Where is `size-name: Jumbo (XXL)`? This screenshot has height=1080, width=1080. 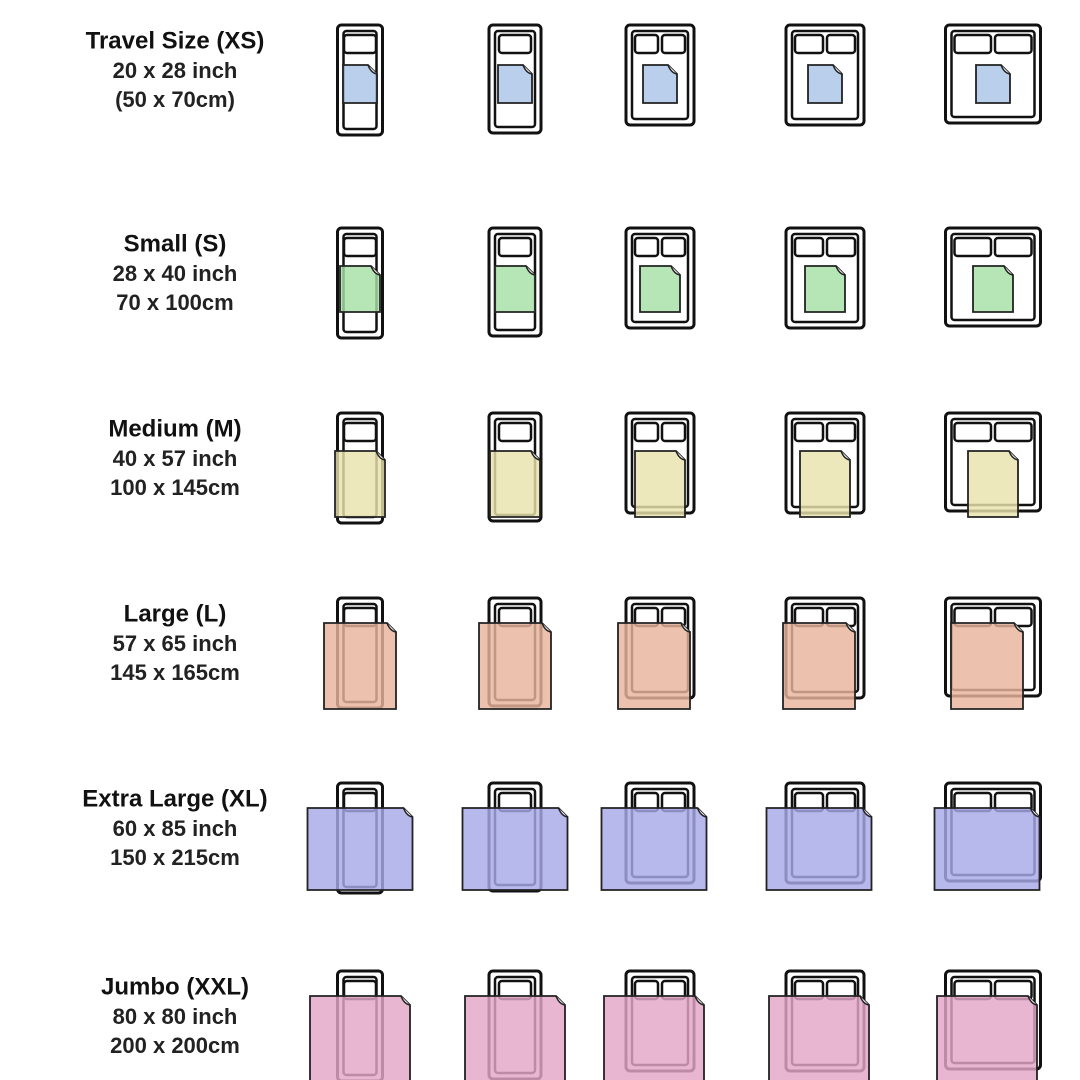 size-name: Jumbo (XXL) is located at coordinates (175, 986).